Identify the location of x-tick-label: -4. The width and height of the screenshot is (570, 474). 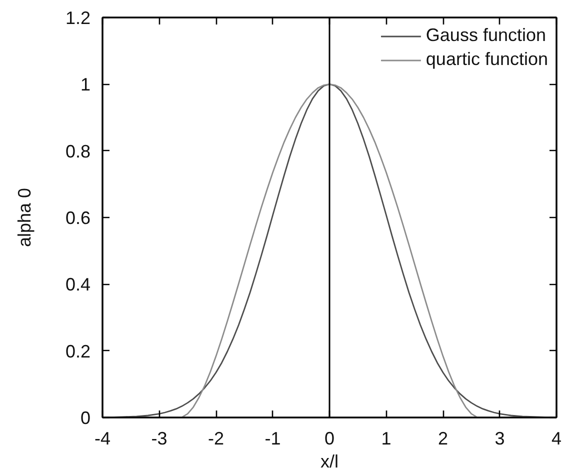
(102, 438).